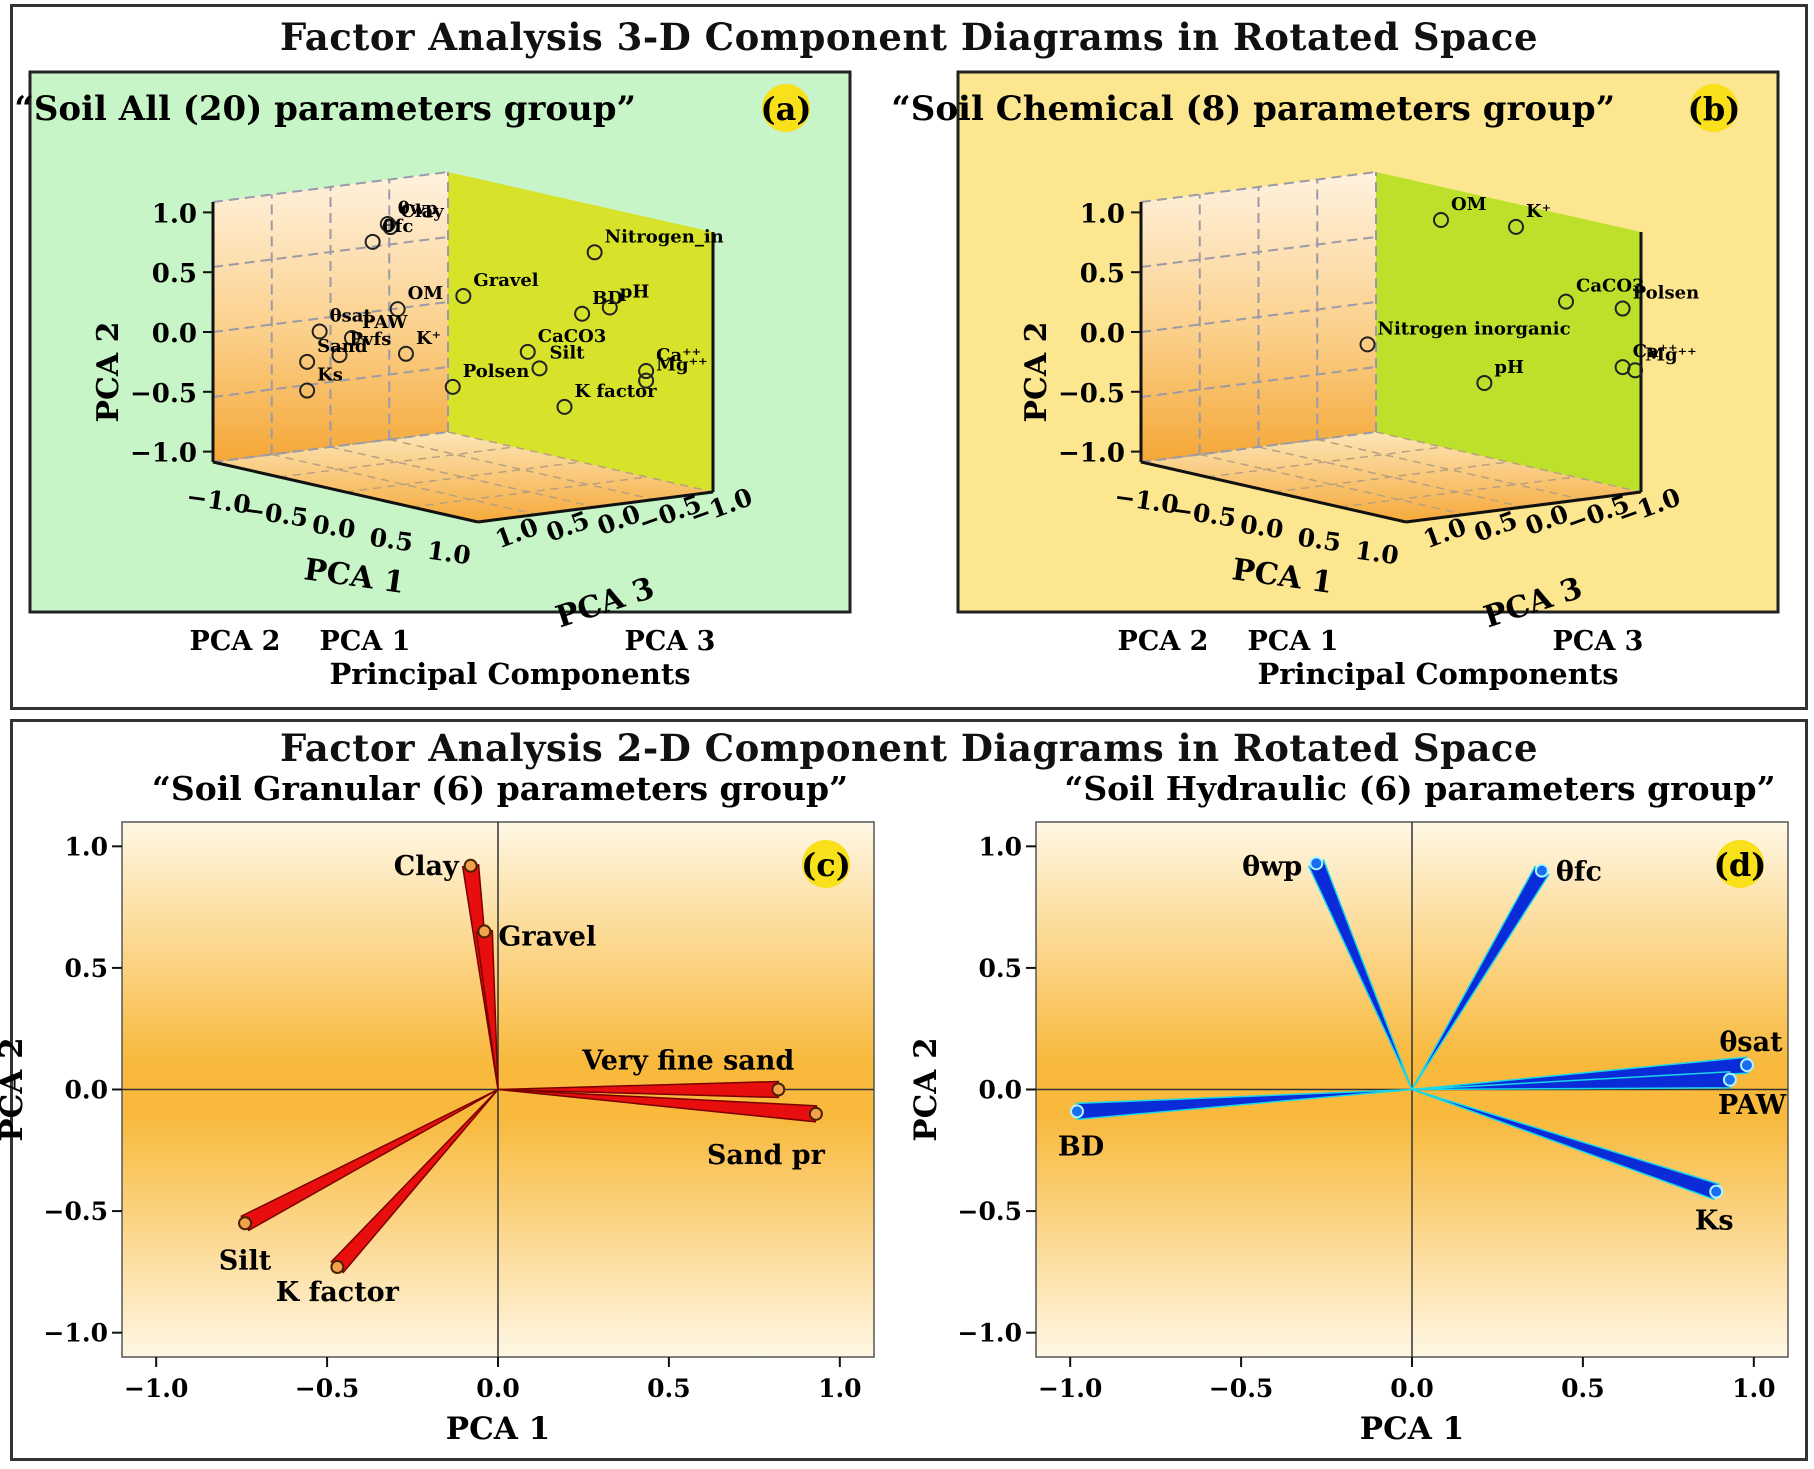 This screenshot has width=1814, height=1469. Describe the element at coordinates (500, 788) in the screenshot. I see `panel-title: “Soil Granular (6) parameters group”` at that location.